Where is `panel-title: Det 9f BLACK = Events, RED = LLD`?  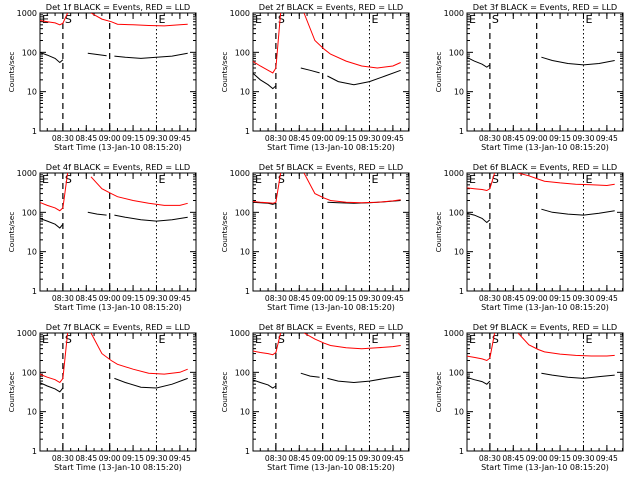 panel-title: Det 9f BLACK = Events, RED = LLD is located at coordinates (545, 327).